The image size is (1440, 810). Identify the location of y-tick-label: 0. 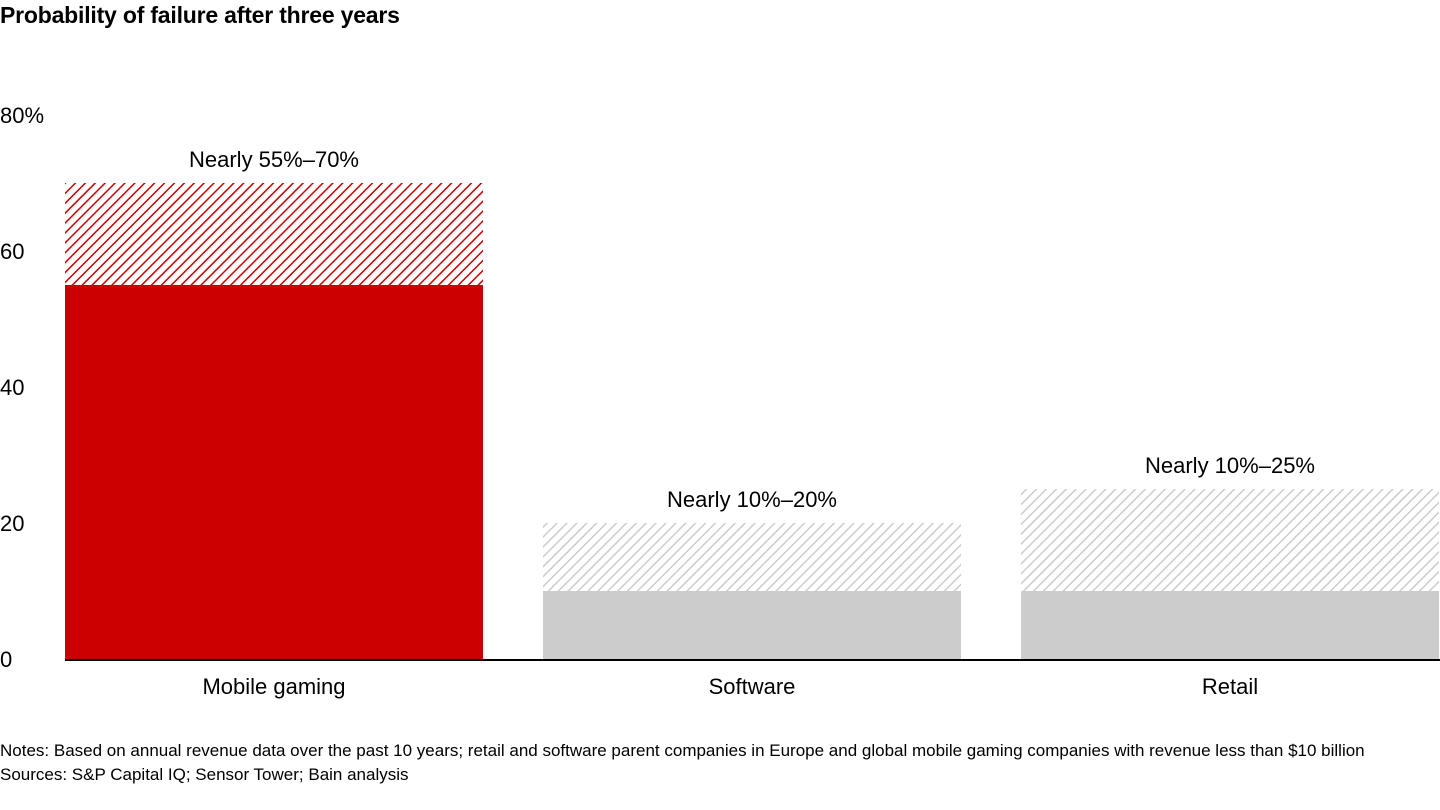
(6, 659).